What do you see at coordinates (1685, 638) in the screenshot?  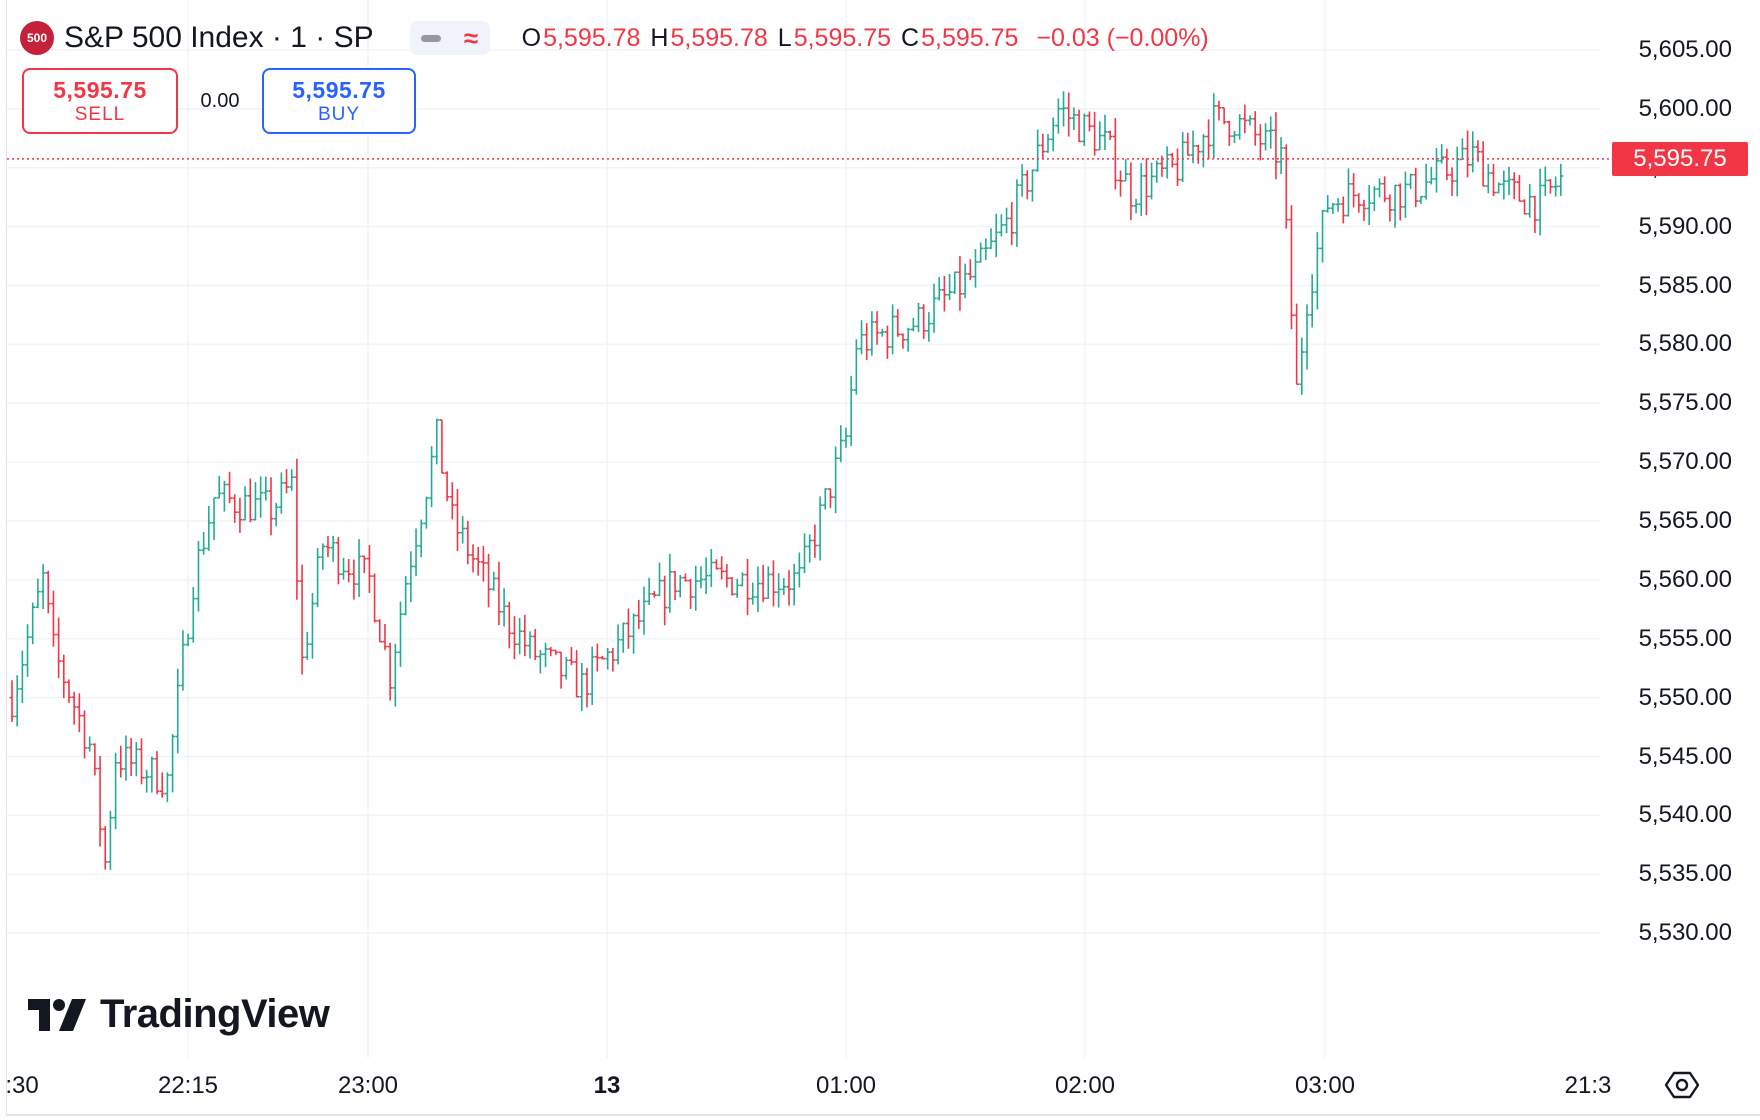 I see `y-tick-label: 5,555.00` at bounding box center [1685, 638].